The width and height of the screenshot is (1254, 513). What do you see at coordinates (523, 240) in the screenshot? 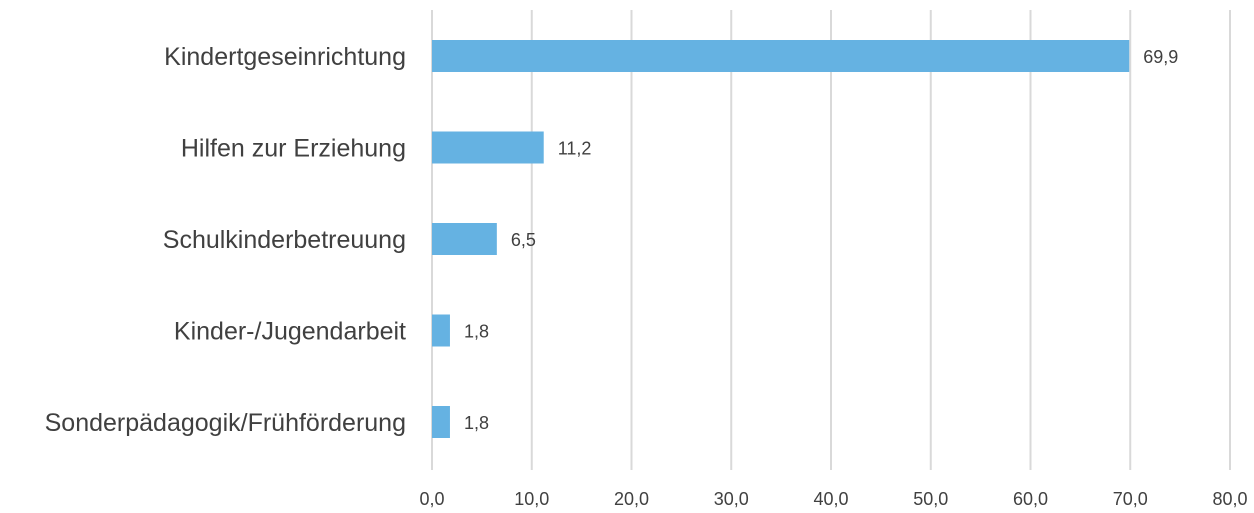
I see `data-label: 6,5` at bounding box center [523, 240].